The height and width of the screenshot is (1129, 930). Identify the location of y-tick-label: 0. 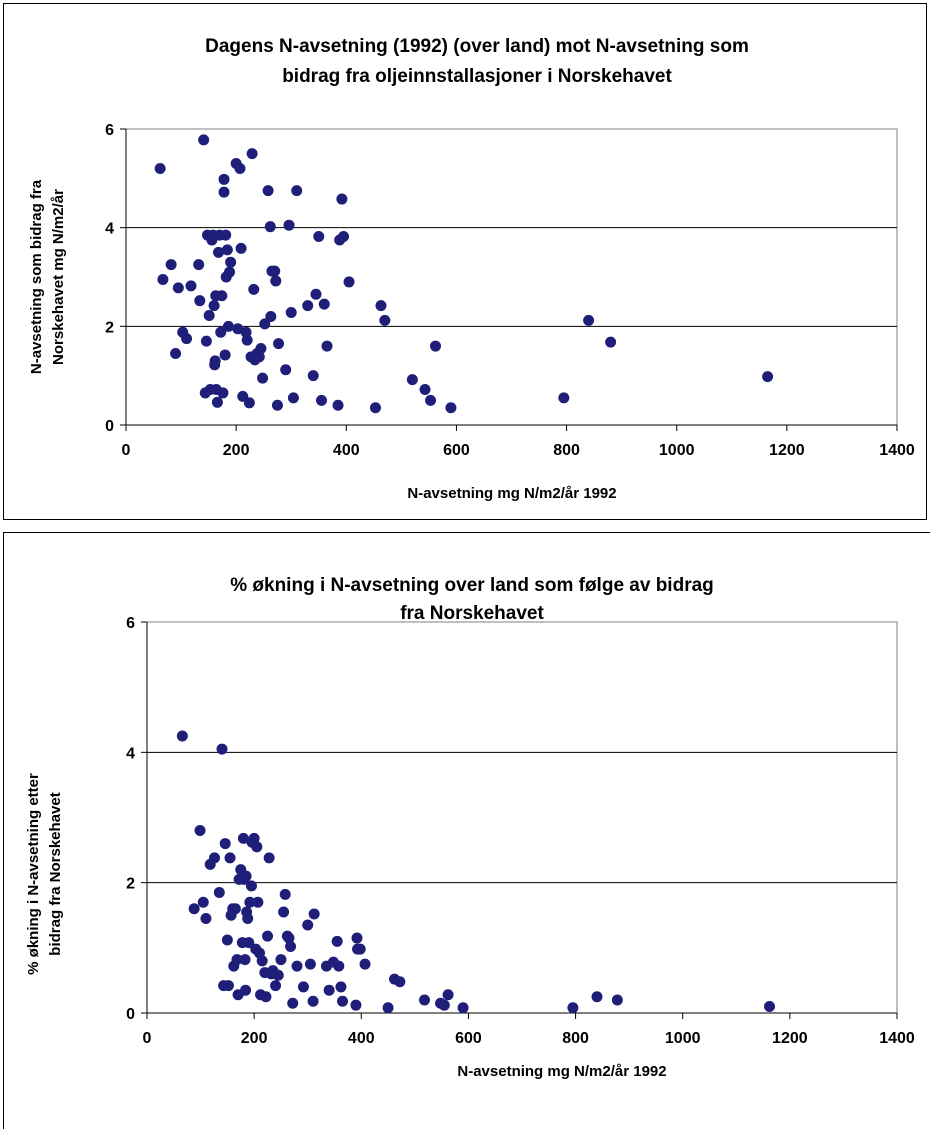
(130, 1014).